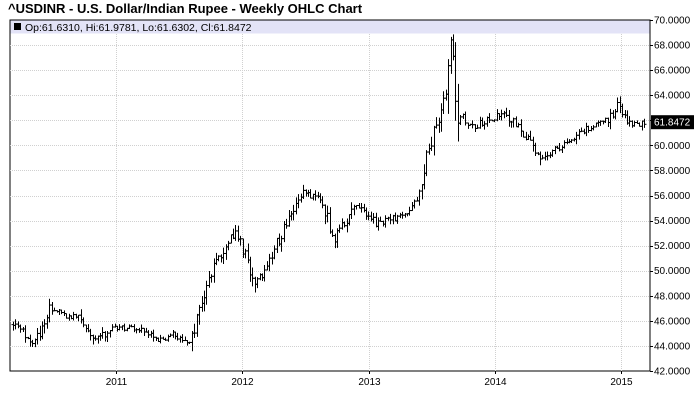 The height and width of the screenshot is (411, 700). I want to click on last-value-label: 61.8472, so click(672, 123).